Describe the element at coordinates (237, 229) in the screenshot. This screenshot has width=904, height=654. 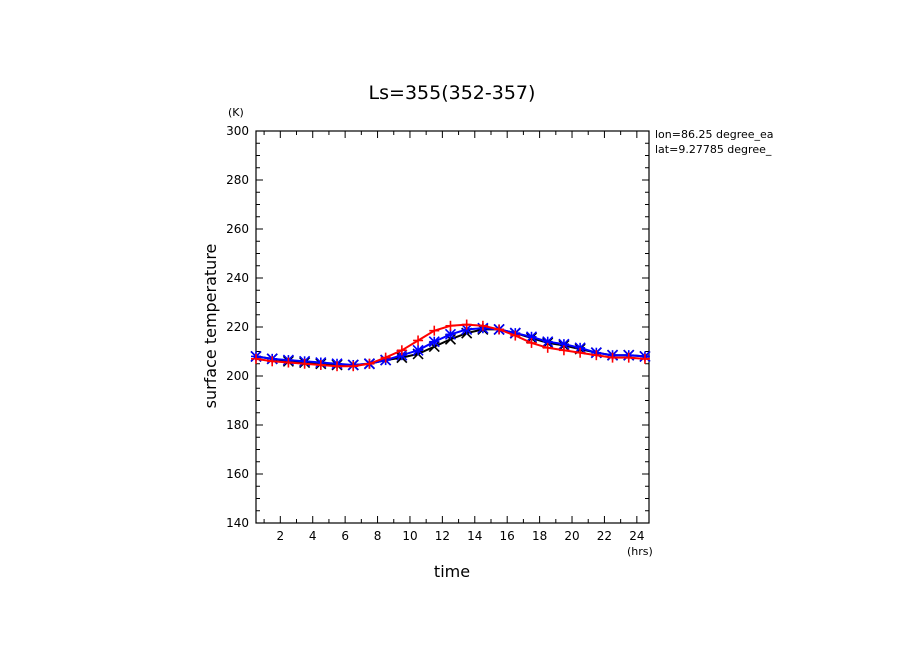
I see `y-tick-label: 260` at that location.